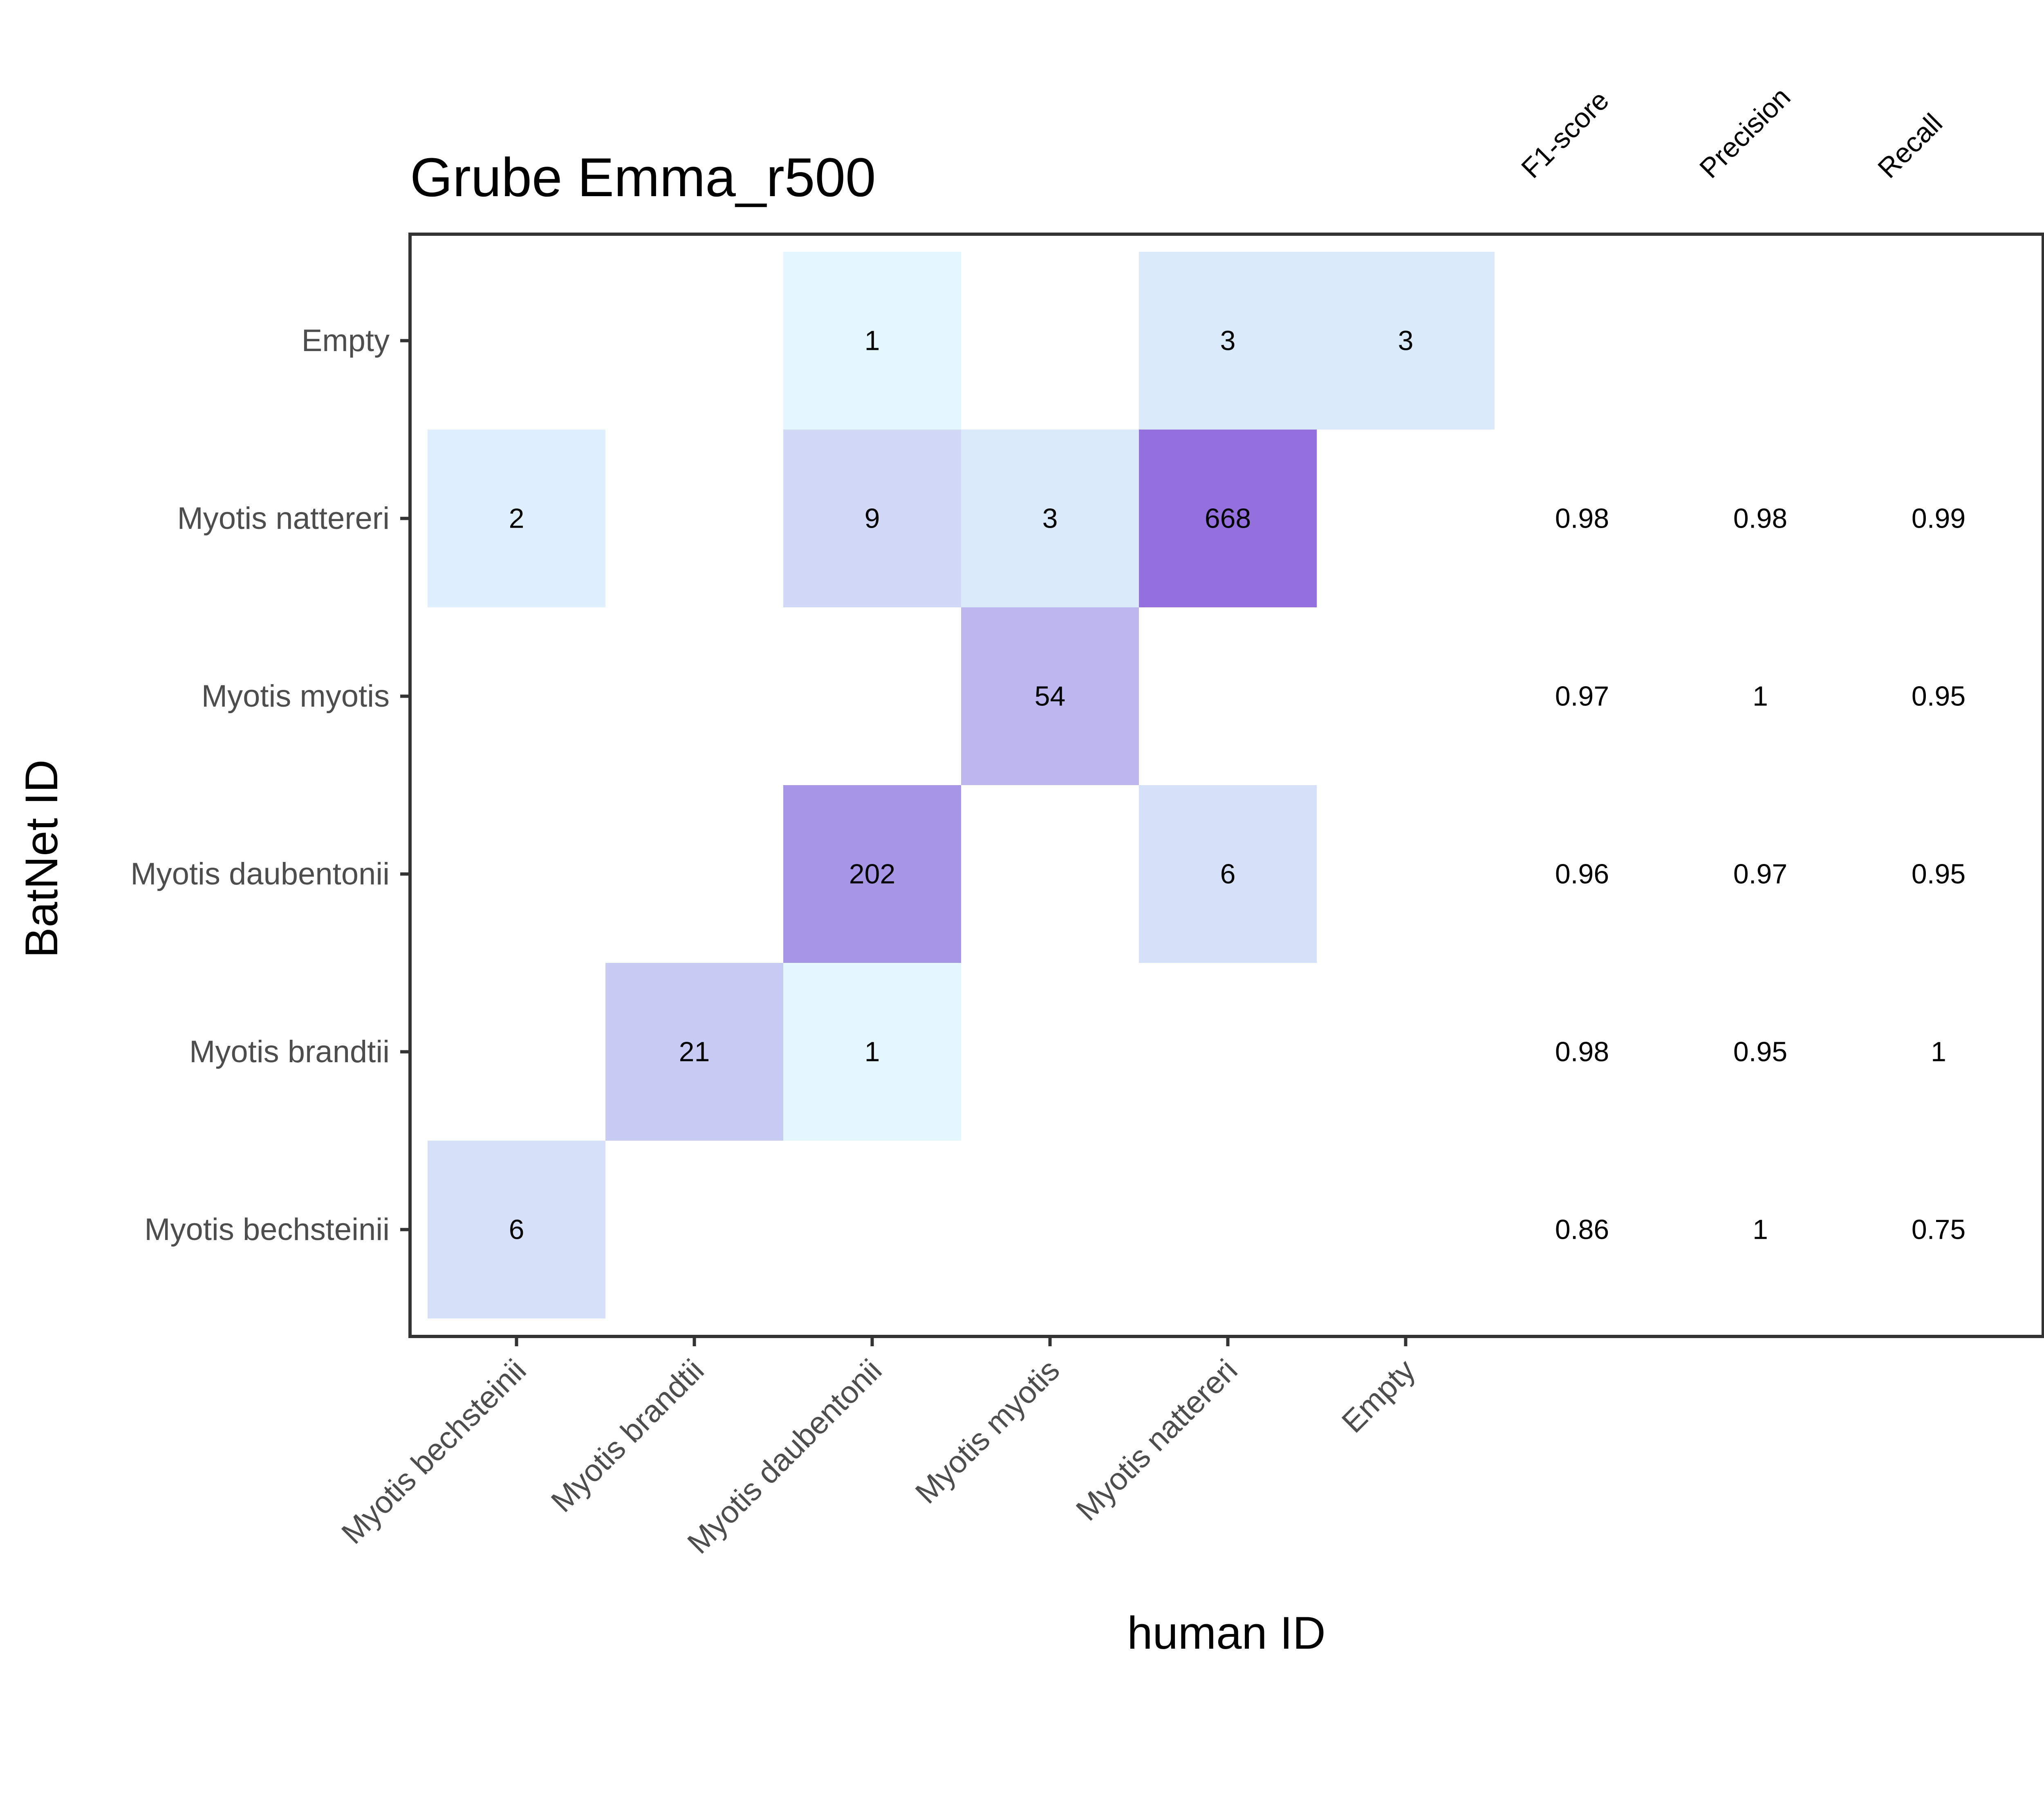 The width and height of the screenshot is (2044, 1804). I want to click on metric-value: 0.96, so click(1582, 875).